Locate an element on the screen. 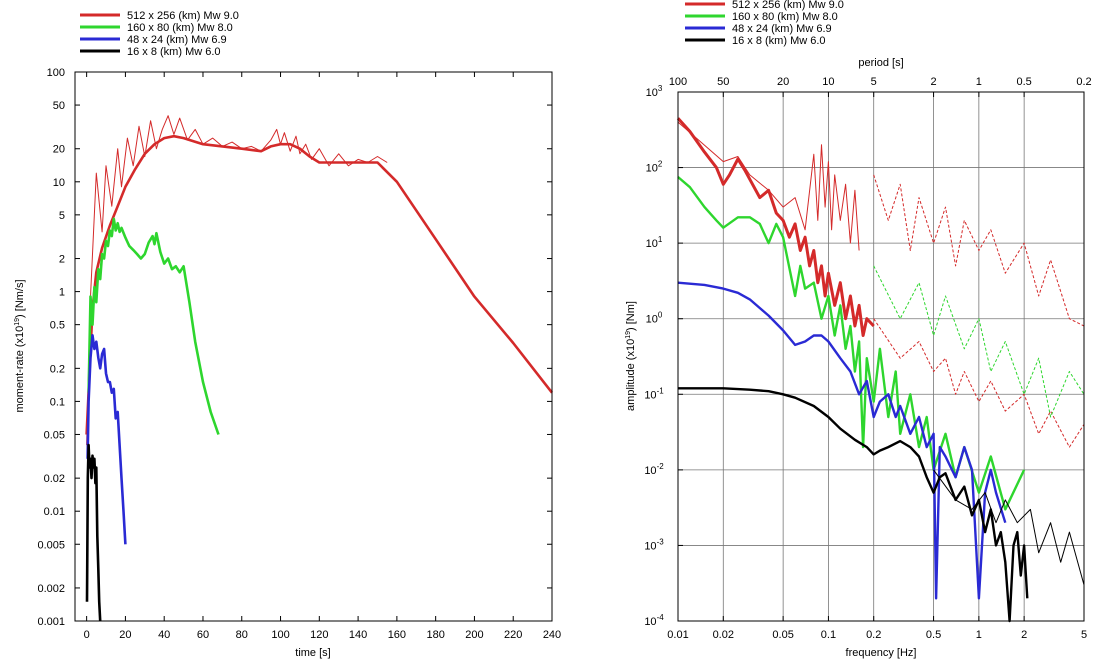 The width and height of the screenshot is (1097, 663). moment-rate-tick-label: 20 is located at coordinates (59, 150).